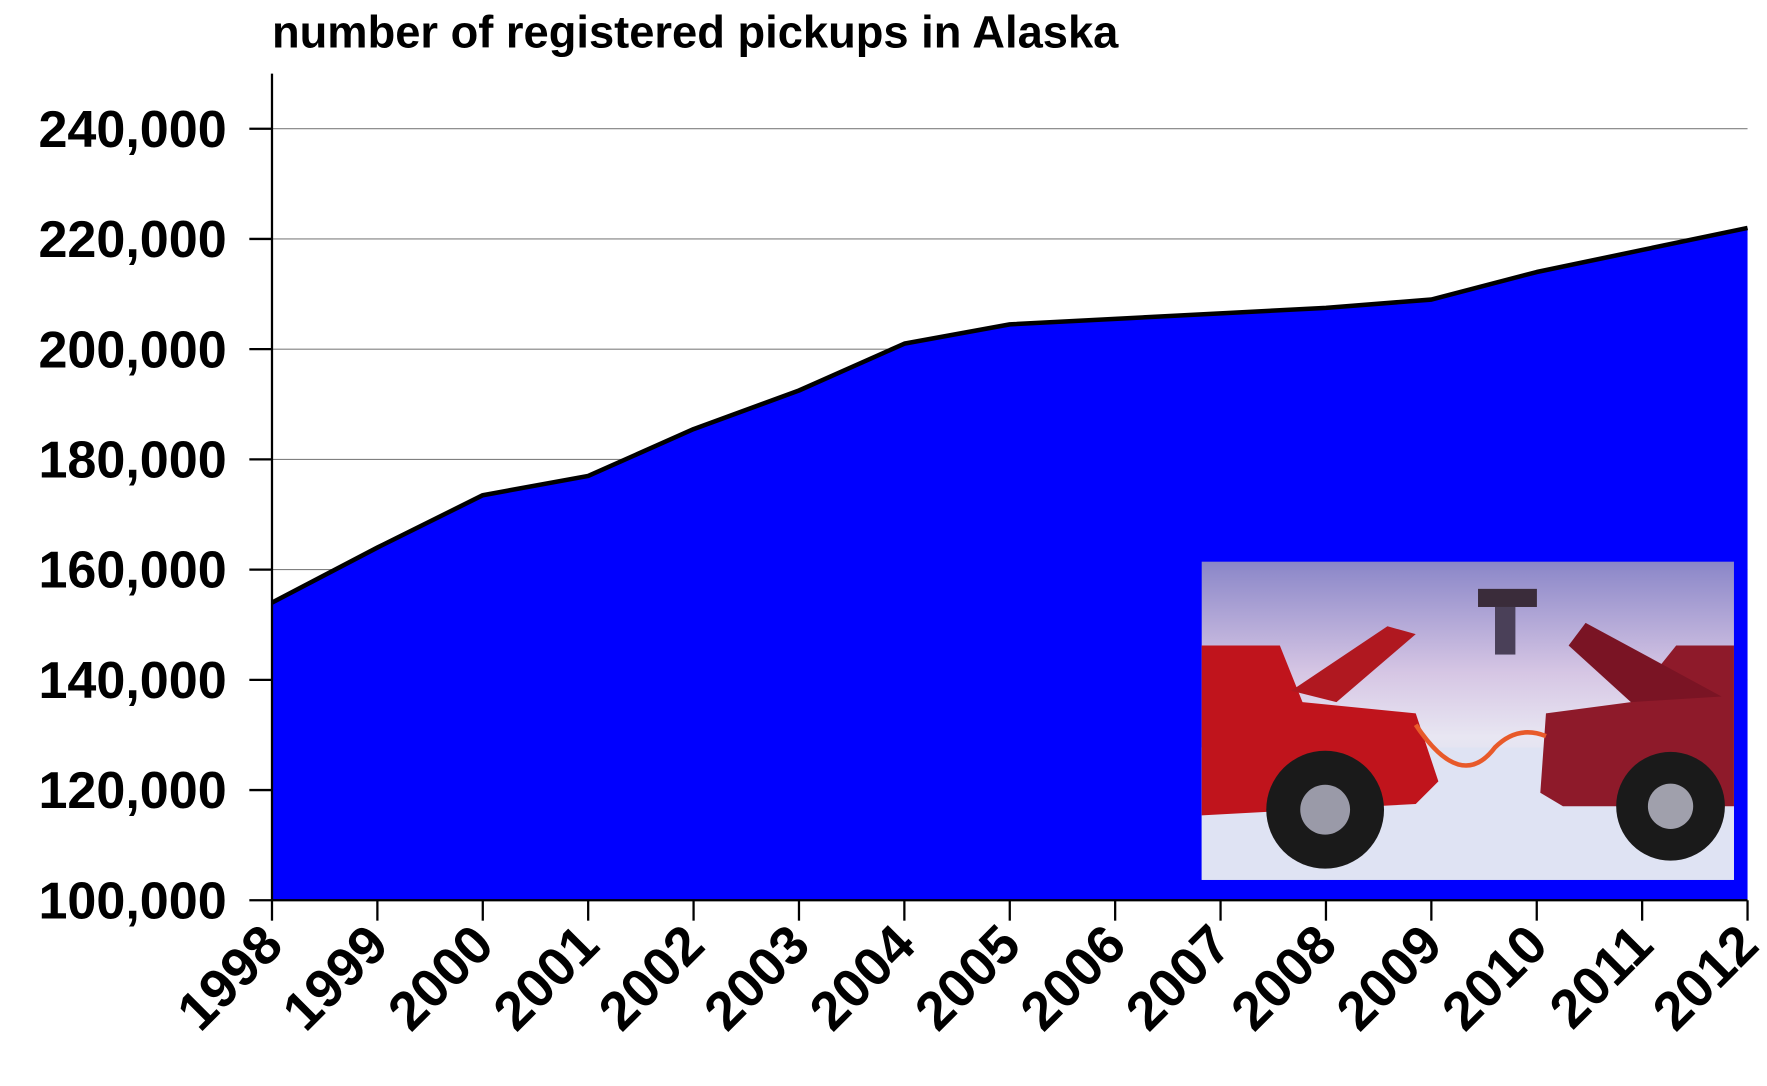 The width and height of the screenshot is (1767, 1086). I want to click on x-tick-label: 2010, so click(1494, 977).